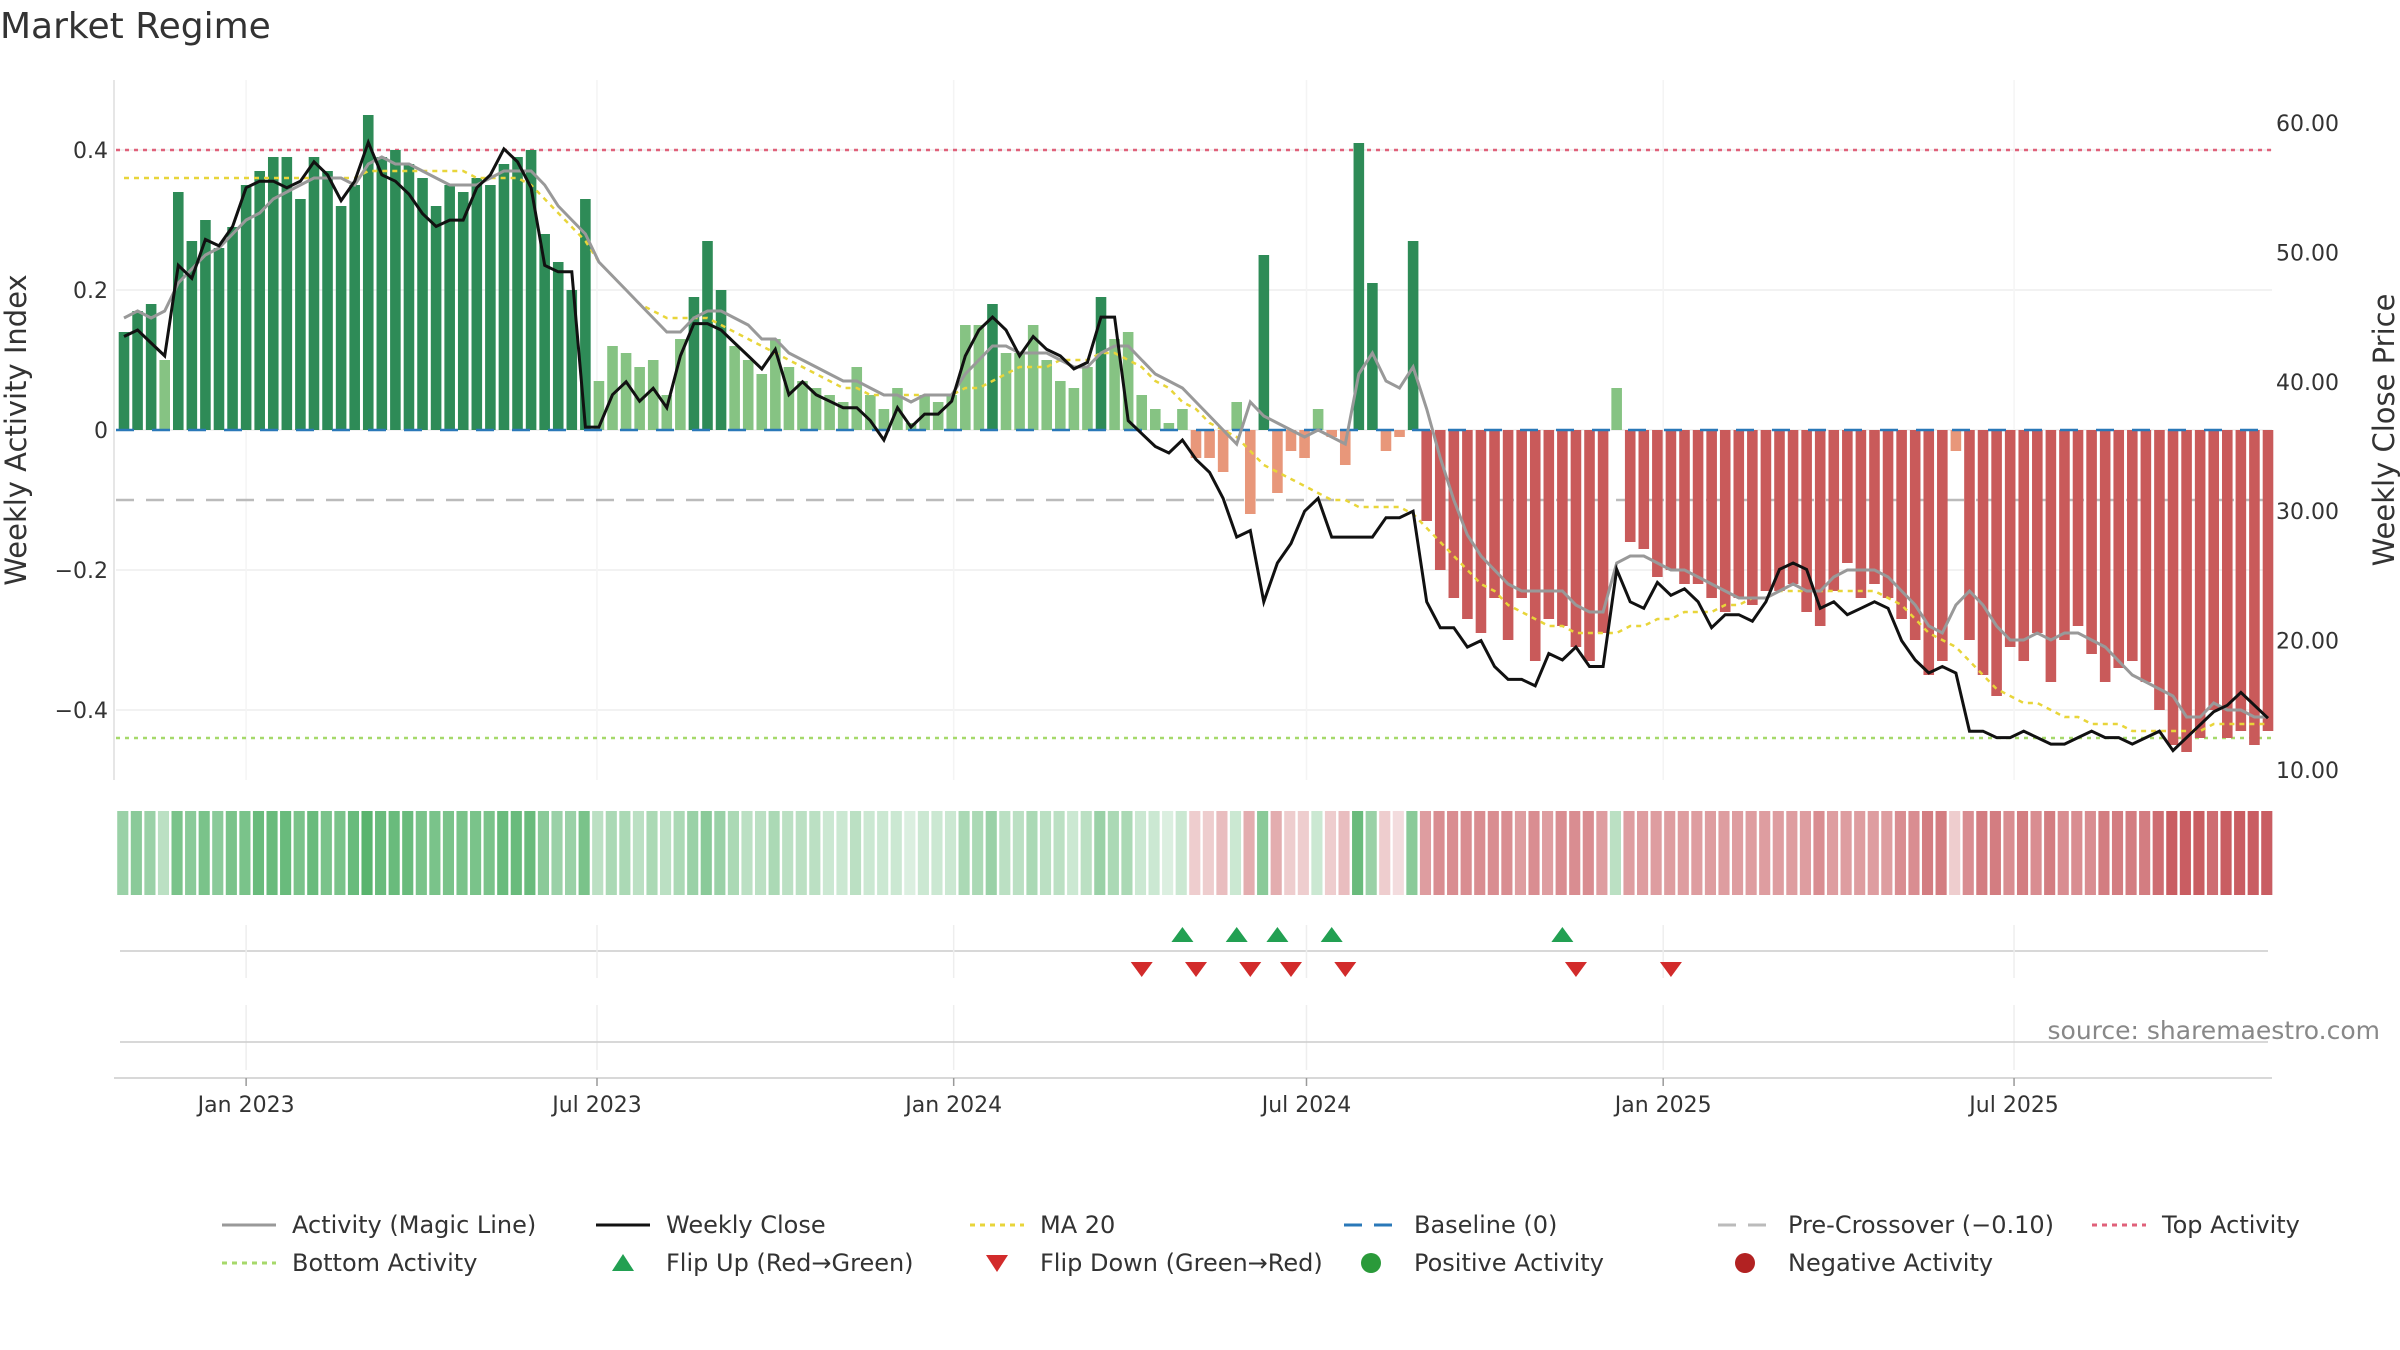  What do you see at coordinates (711, 1225) in the screenshot?
I see `legend-item-close: Weekly Close` at bounding box center [711, 1225].